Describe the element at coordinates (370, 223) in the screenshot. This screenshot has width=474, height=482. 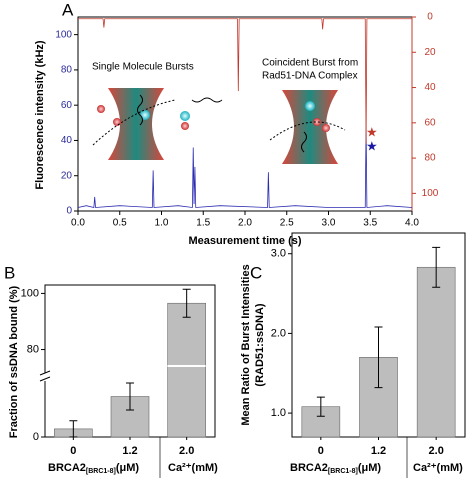
I see `x-tick-label: 3.5` at that location.